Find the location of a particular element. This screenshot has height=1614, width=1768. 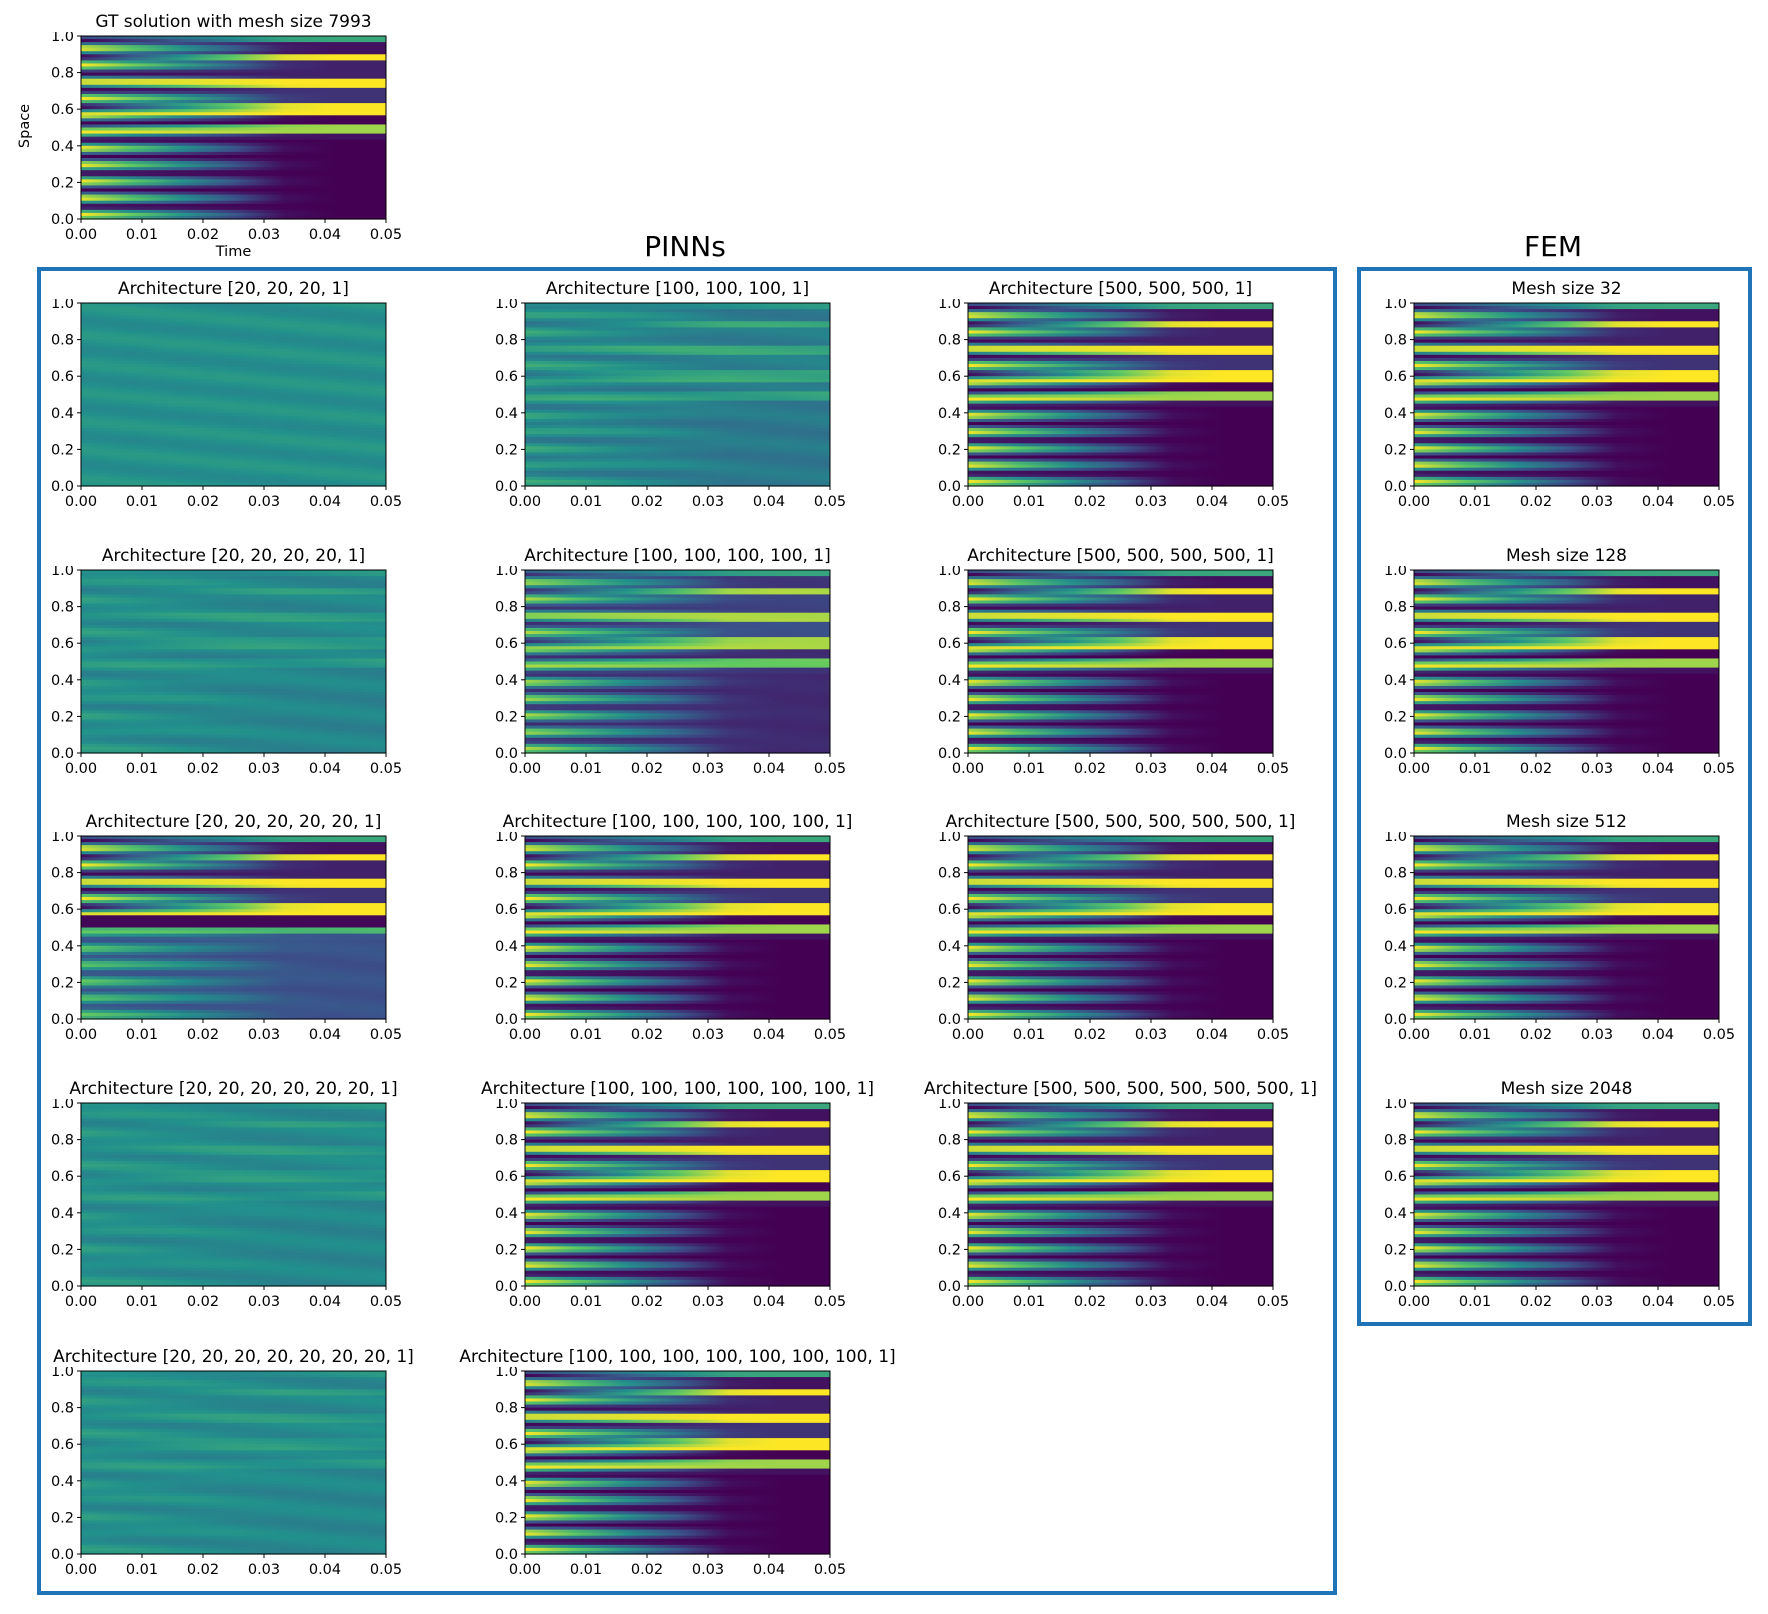

panel-title: Architecture [20, 20, 20, 20, 1] is located at coordinates (233, 556).